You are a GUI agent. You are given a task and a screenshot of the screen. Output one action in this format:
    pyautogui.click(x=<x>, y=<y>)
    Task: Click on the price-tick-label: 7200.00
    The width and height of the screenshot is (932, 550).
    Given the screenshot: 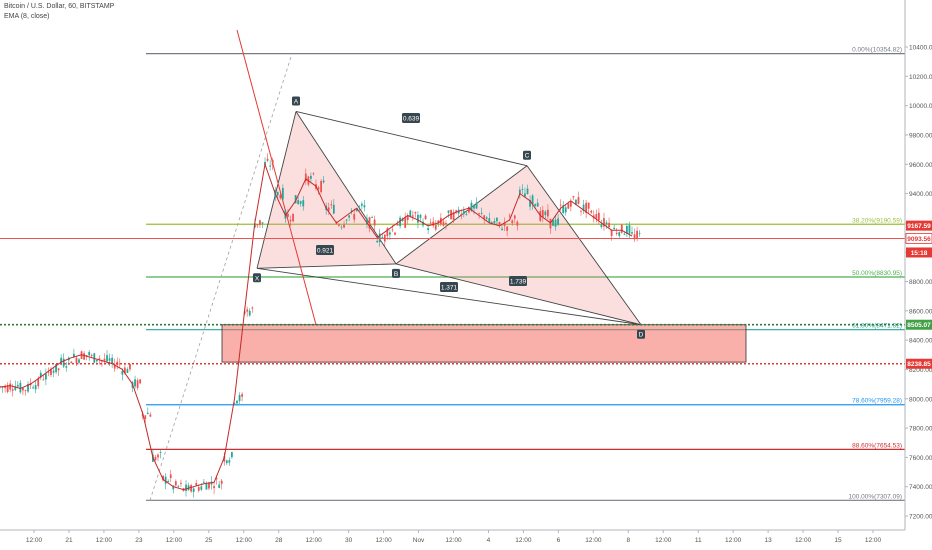 What is the action you would take?
    pyautogui.click(x=920, y=517)
    